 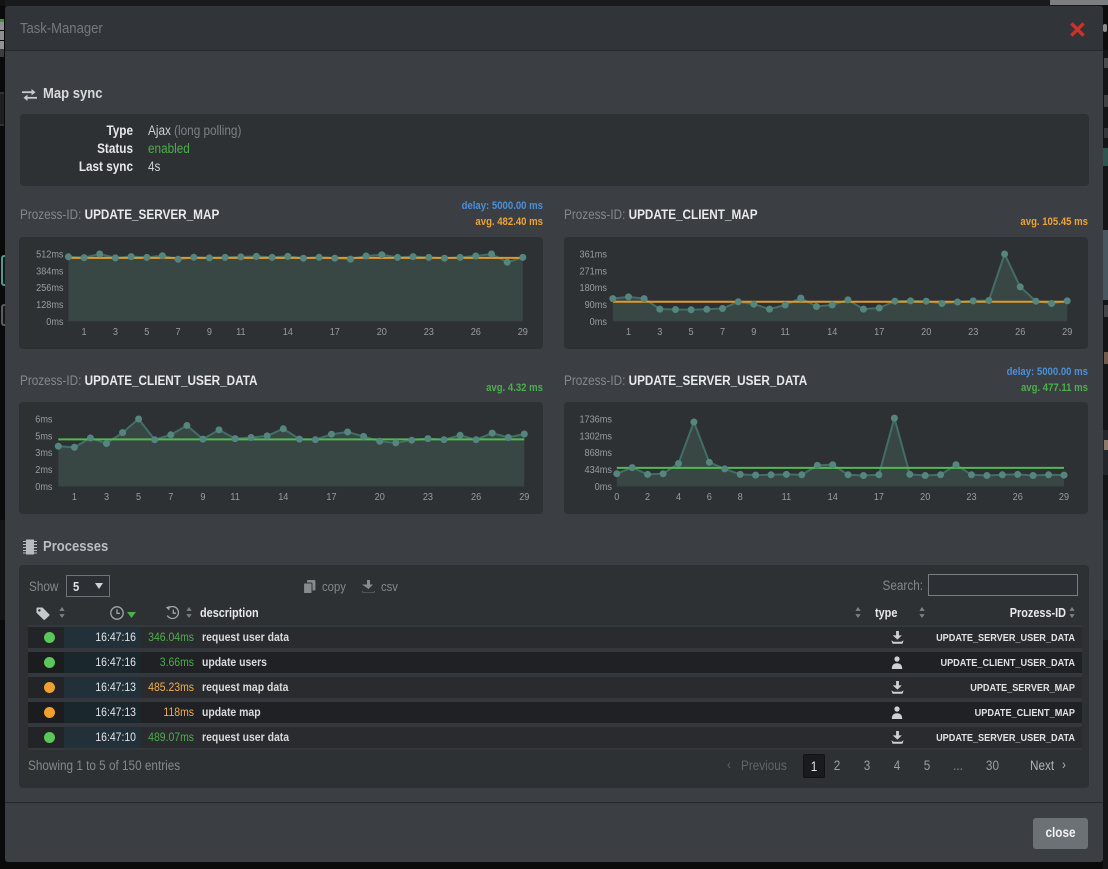 What do you see at coordinates (598, 471) in the screenshot?
I see `svg-text: 434ms` at bounding box center [598, 471].